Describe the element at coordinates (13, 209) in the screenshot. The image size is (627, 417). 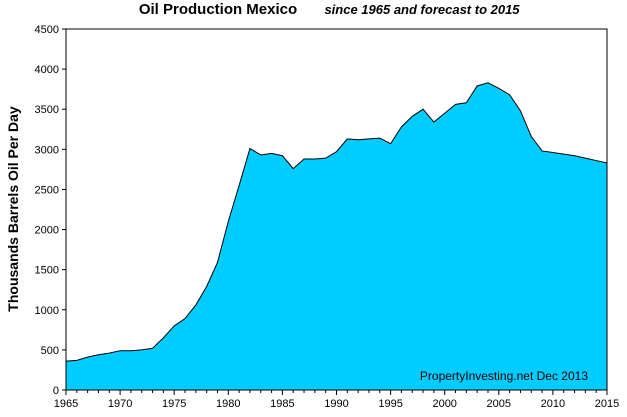
I see `y-axis-label: Thousands Barrels Oil Per Day` at that location.